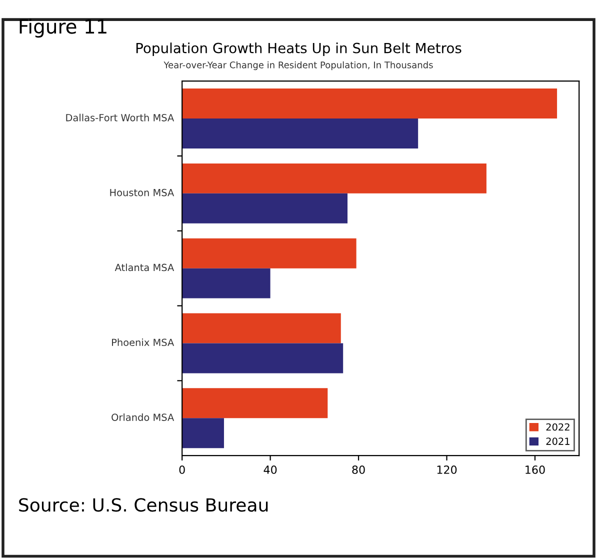 Image resolution: width=597 pixels, height=559 pixels. What do you see at coordinates (63, 28) in the screenshot?
I see `caption: Figure 11` at bounding box center [63, 28].